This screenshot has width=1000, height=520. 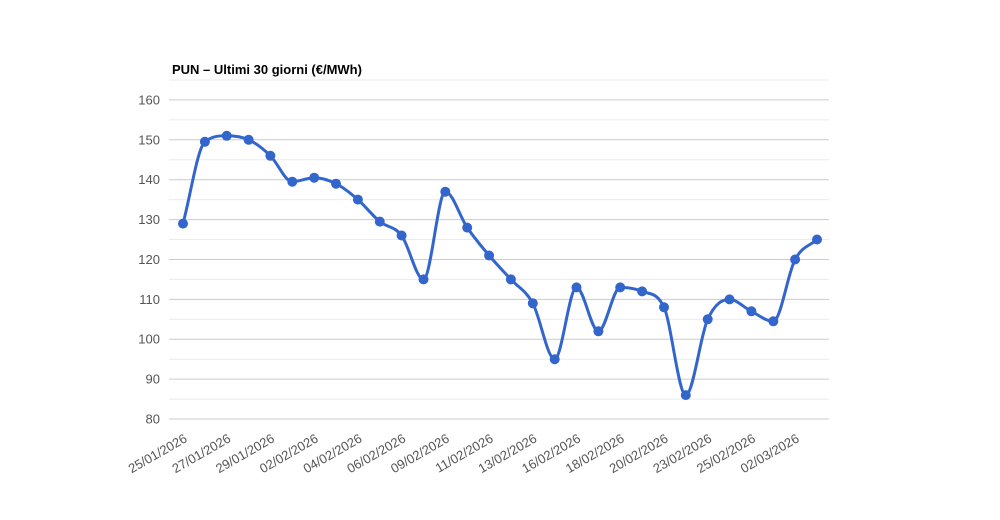 I want to click on y-axis-tick-label: 140, so click(x=149, y=179).